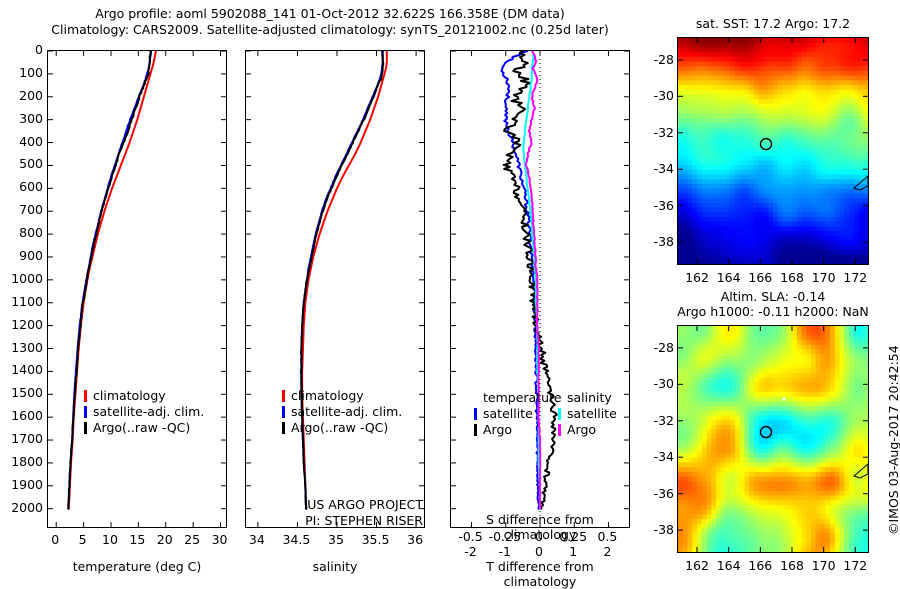 The image size is (900, 589). Describe the element at coordinates (539, 551) in the screenshot. I see `temperature-difference-tick-label: 0` at that location.